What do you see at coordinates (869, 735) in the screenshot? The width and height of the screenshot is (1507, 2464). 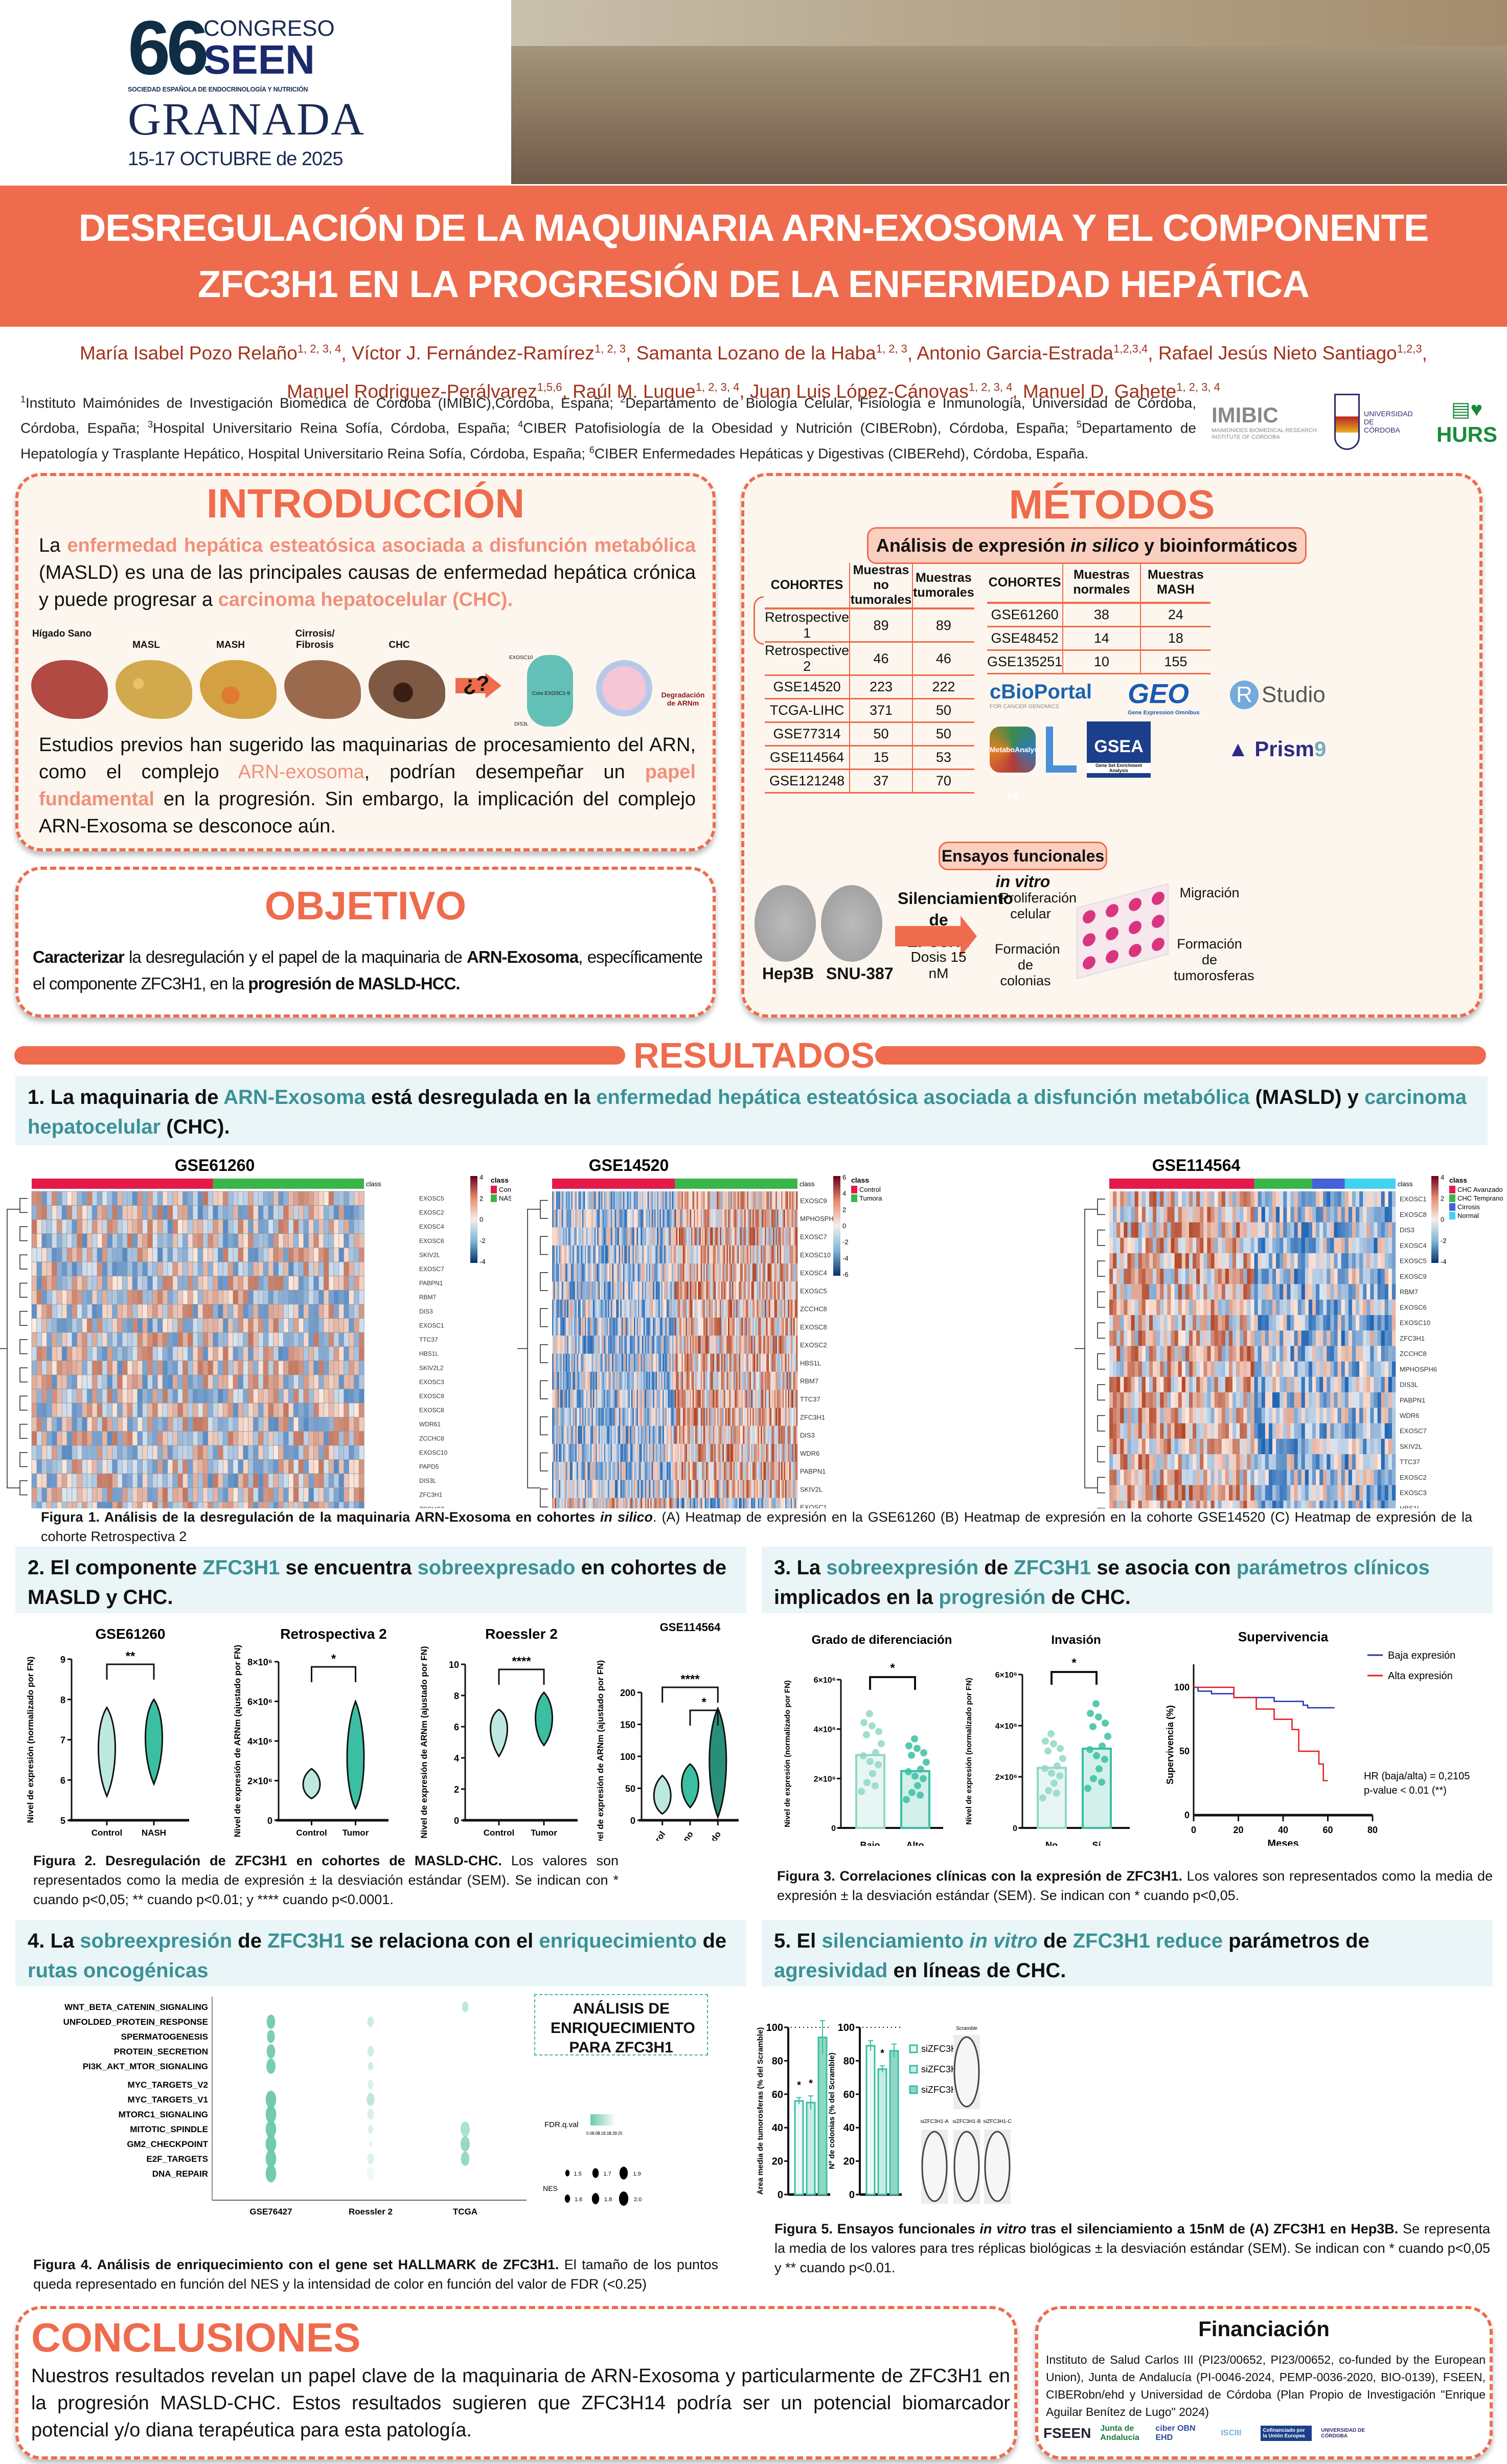 I see `table-row: GSE77314 50 50` at bounding box center [869, 735].